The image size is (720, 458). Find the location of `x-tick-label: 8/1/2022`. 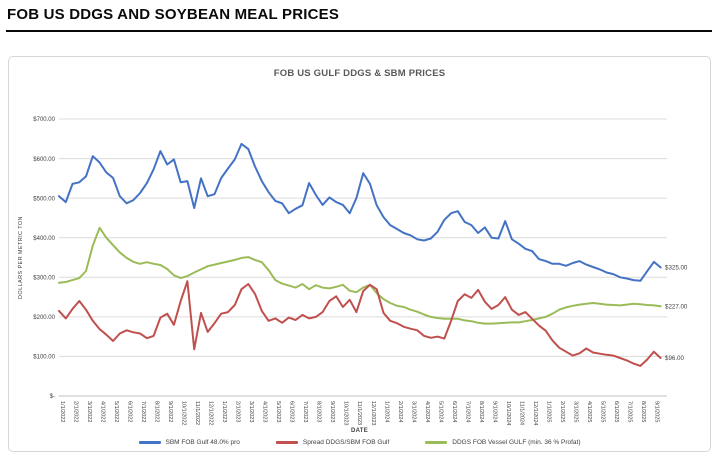

x-tick-label: 8/1/2022 is located at coordinates (156, 411).